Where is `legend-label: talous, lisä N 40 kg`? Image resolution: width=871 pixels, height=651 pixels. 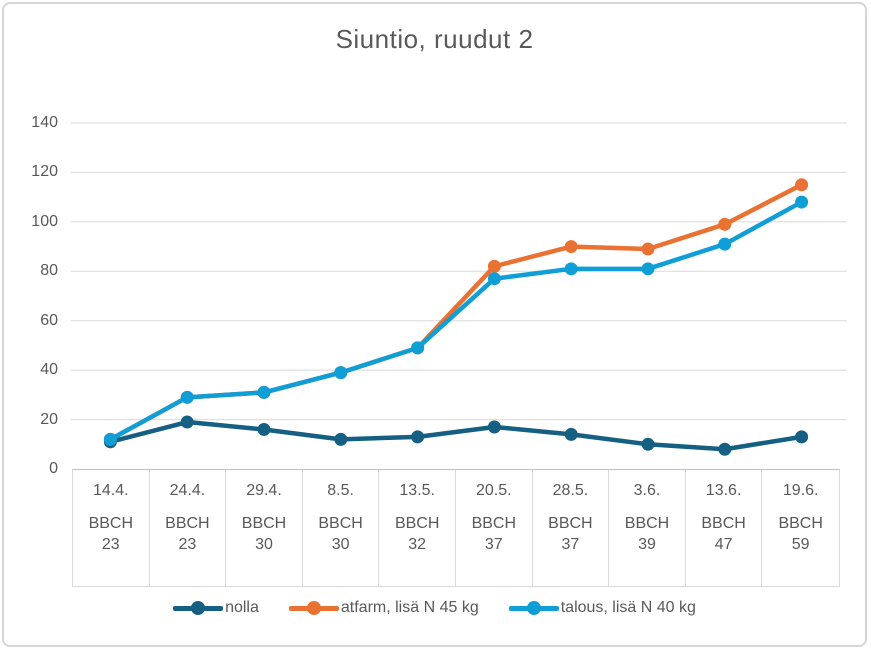 legend-label: talous, lisä N 40 kg is located at coordinates (628, 607).